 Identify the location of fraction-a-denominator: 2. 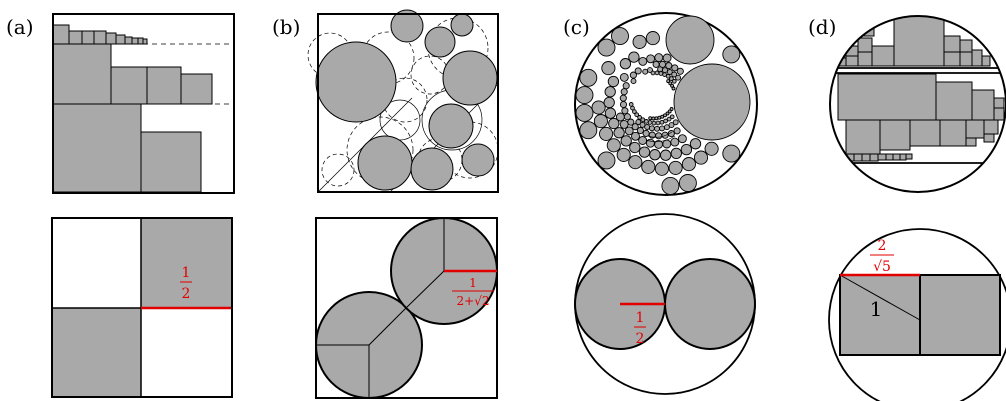
(186, 294).